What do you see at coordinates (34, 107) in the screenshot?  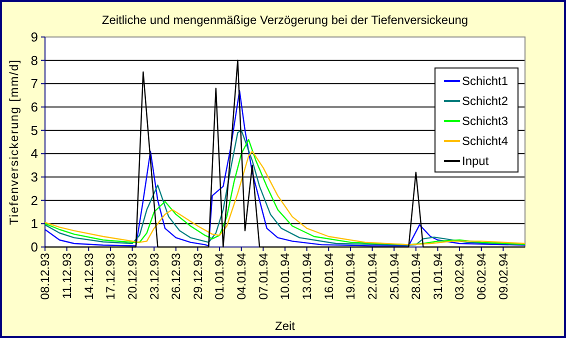 I see `y-tick-label: 6` at bounding box center [34, 107].